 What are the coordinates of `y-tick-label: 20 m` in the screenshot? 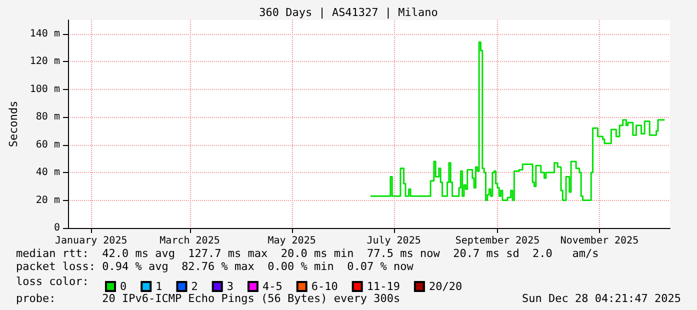 It's located at (48, 200).